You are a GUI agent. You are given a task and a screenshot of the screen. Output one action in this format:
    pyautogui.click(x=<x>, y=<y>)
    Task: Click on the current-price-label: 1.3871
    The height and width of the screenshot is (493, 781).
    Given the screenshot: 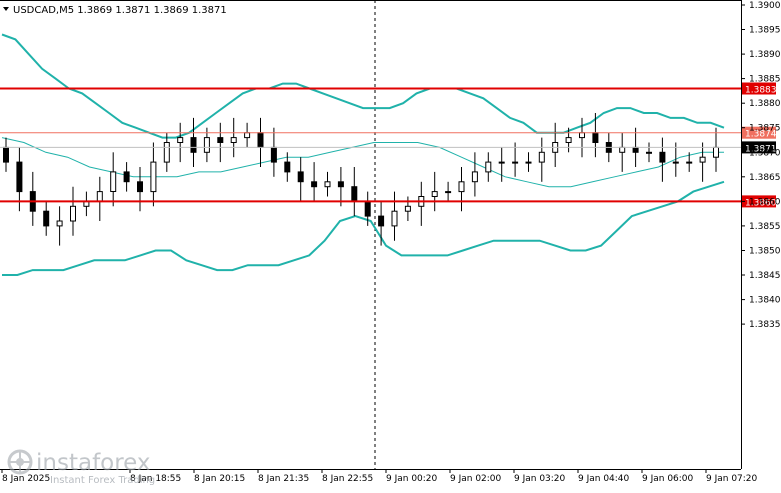 What is the action you would take?
    pyautogui.click(x=761, y=149)
    